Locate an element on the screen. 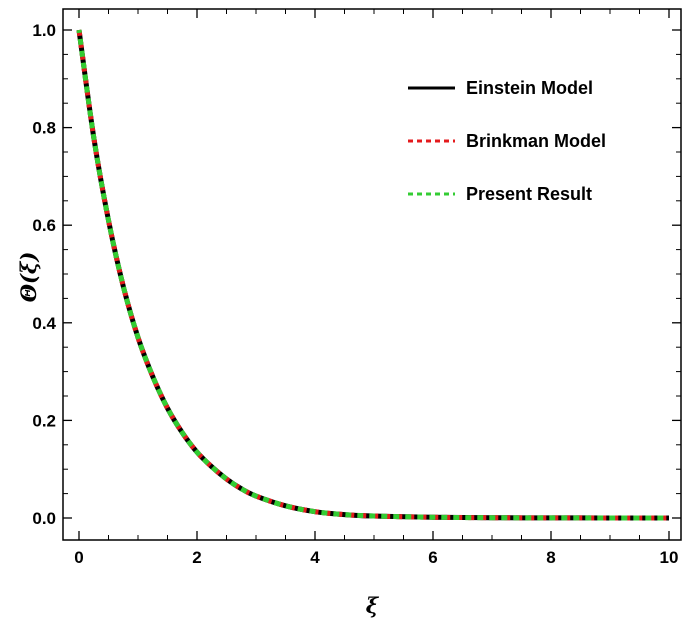 The height and width of the screenshot is (635, 685). x-tick-label: 6 is located at coordinates (432, 557).